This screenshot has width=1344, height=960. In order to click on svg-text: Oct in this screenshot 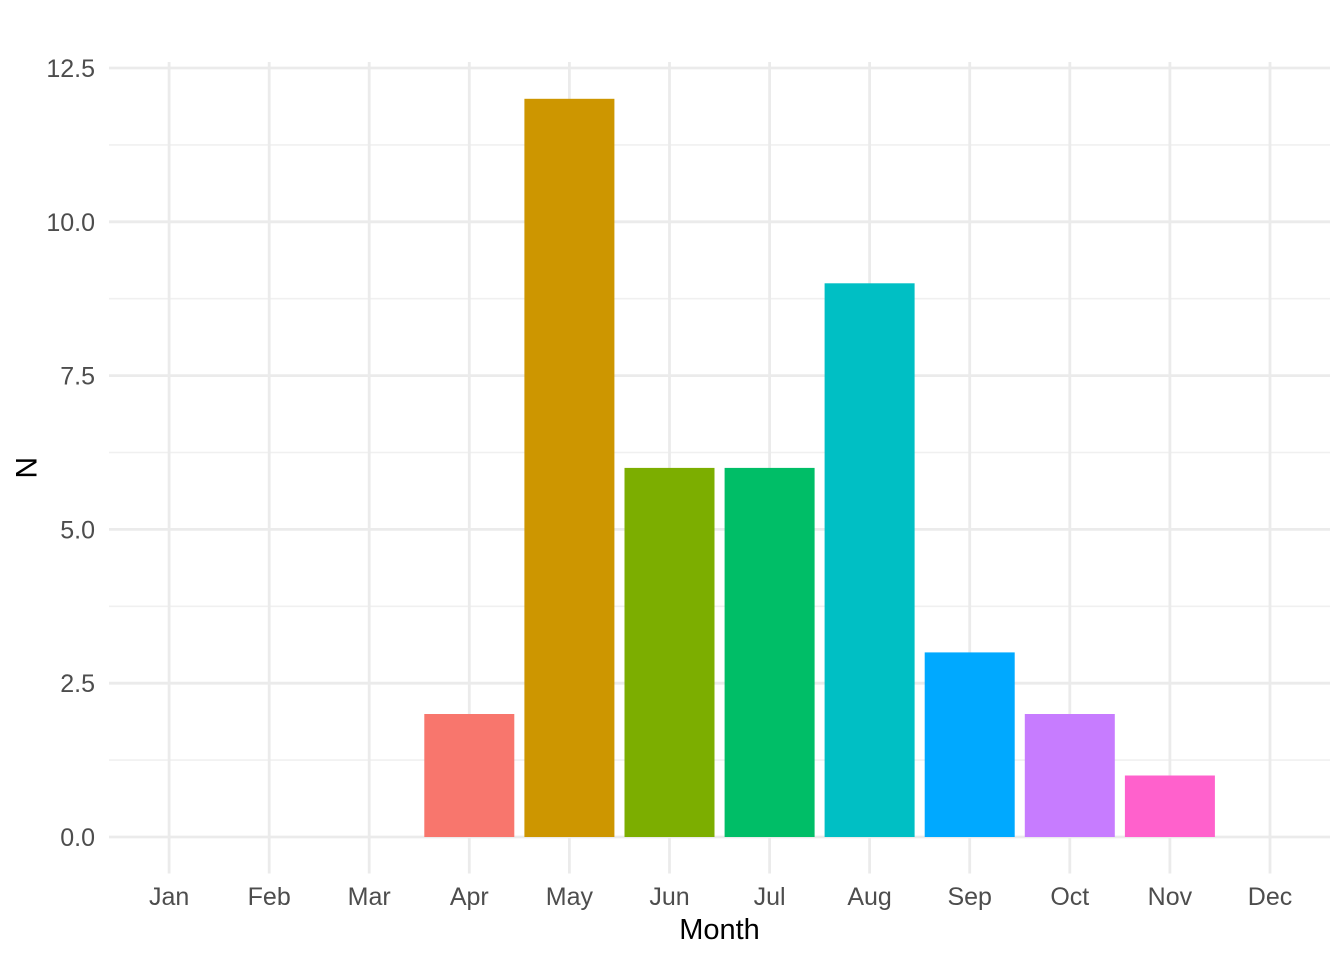, I will do `click(1069, 897)`.